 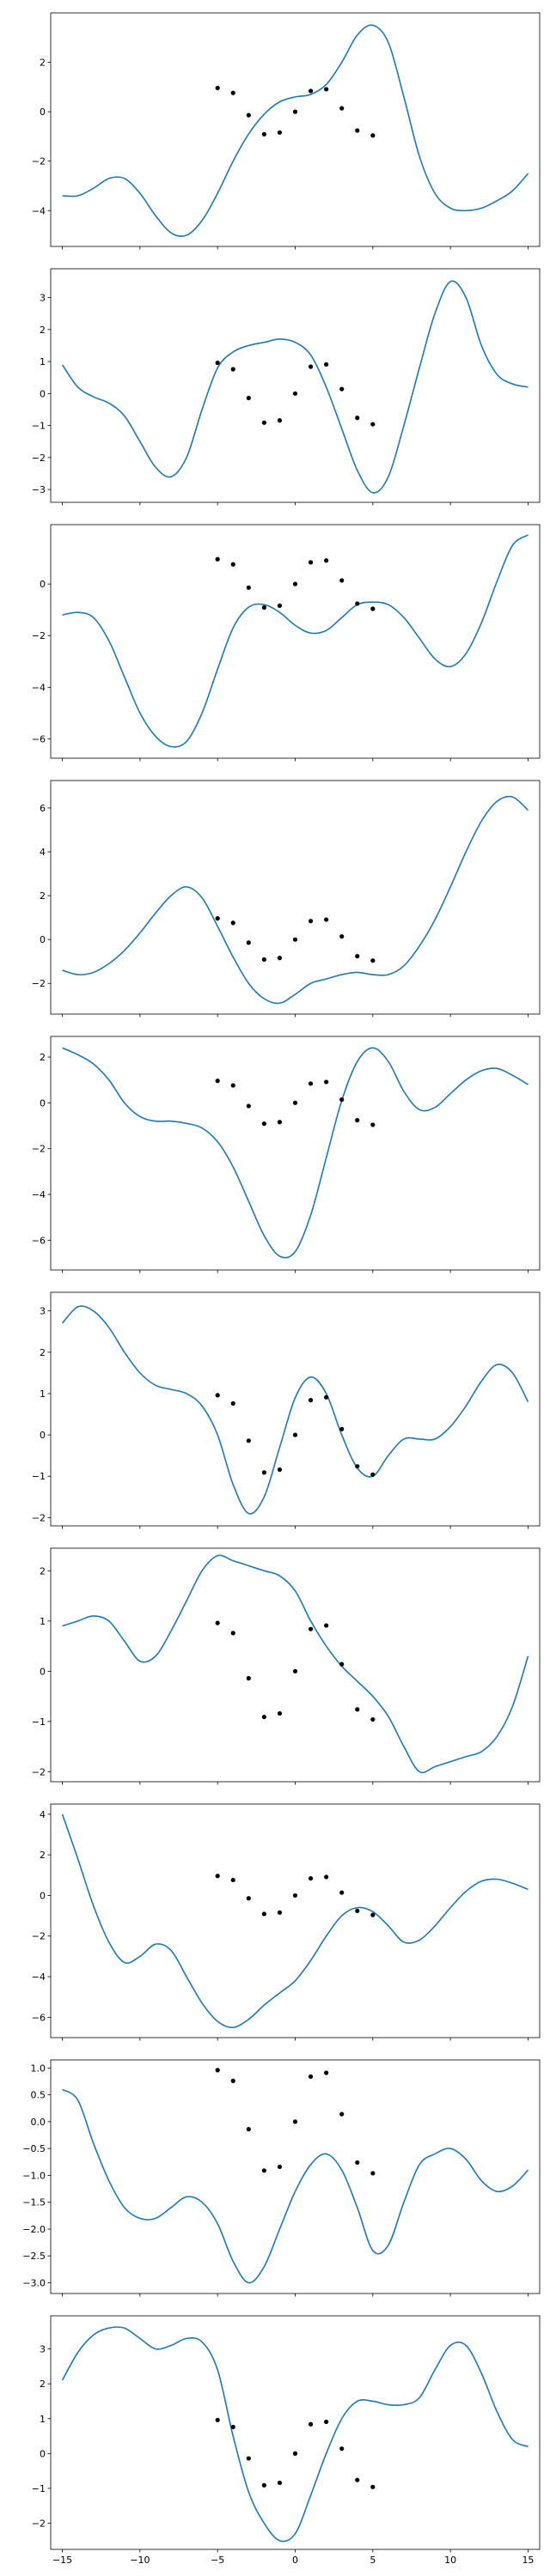 I want to click on subplot-3: −6 −4 −2 0, so click(x=286, y=643).